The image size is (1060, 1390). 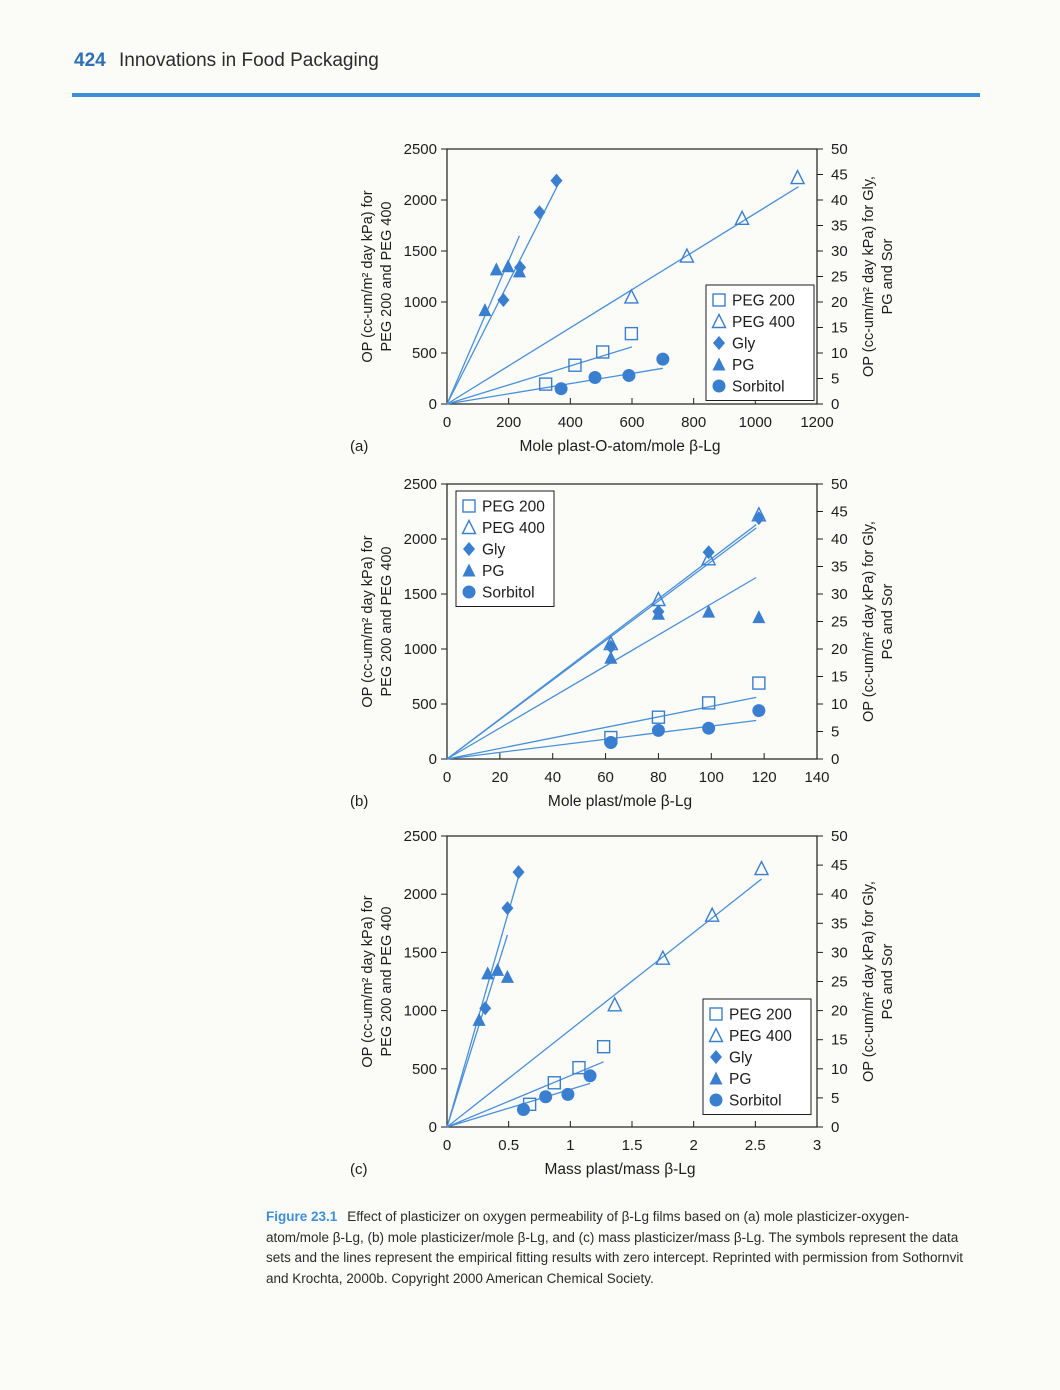 I want to click on x-tick-label: 1000, so click(x=755, y=422).